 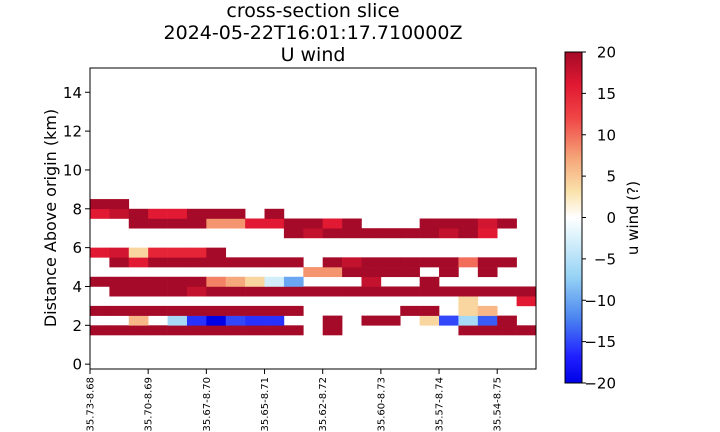 I want to click on x-tick-label: 35.67-8.70, so click(x=207, y=404).